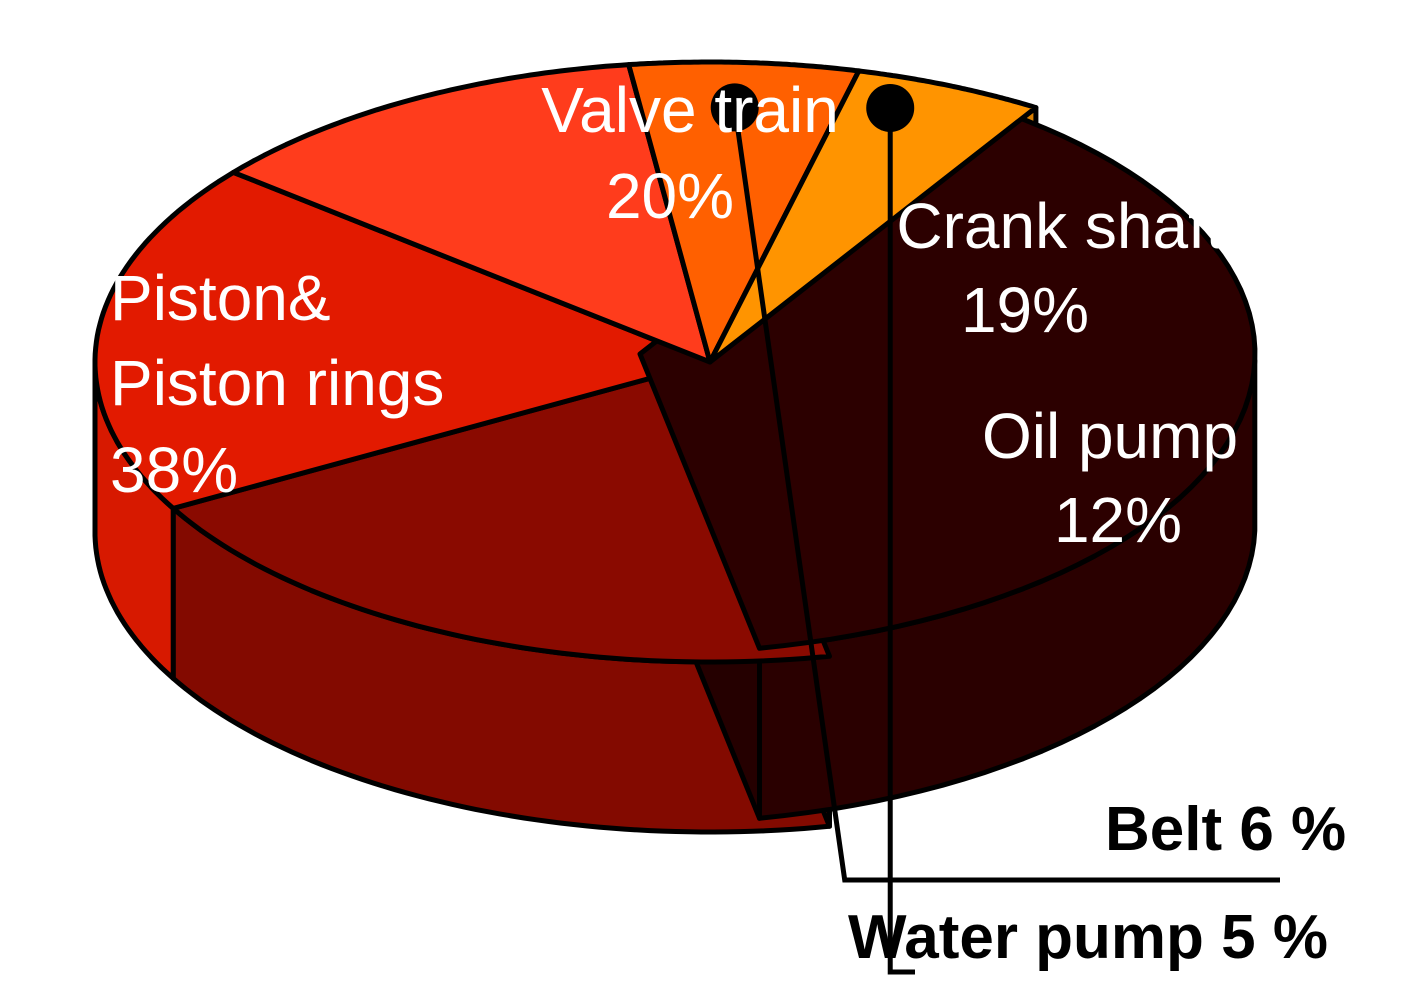 The image size is (1410, 1007). Describe the element at coordinates (1088, 937) in the screenshot. I see `callout-label-water-pump: Water pump 5 %` at that location.